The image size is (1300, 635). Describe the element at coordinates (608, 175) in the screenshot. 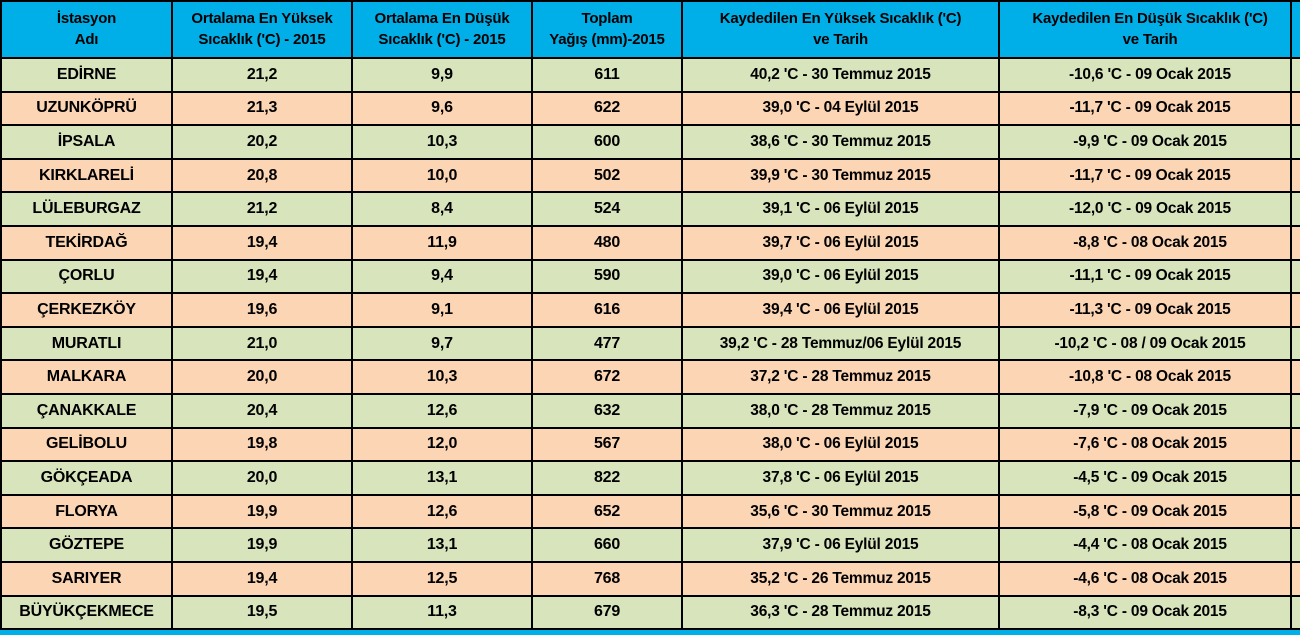

I see `cell-precip: 502` at that location.